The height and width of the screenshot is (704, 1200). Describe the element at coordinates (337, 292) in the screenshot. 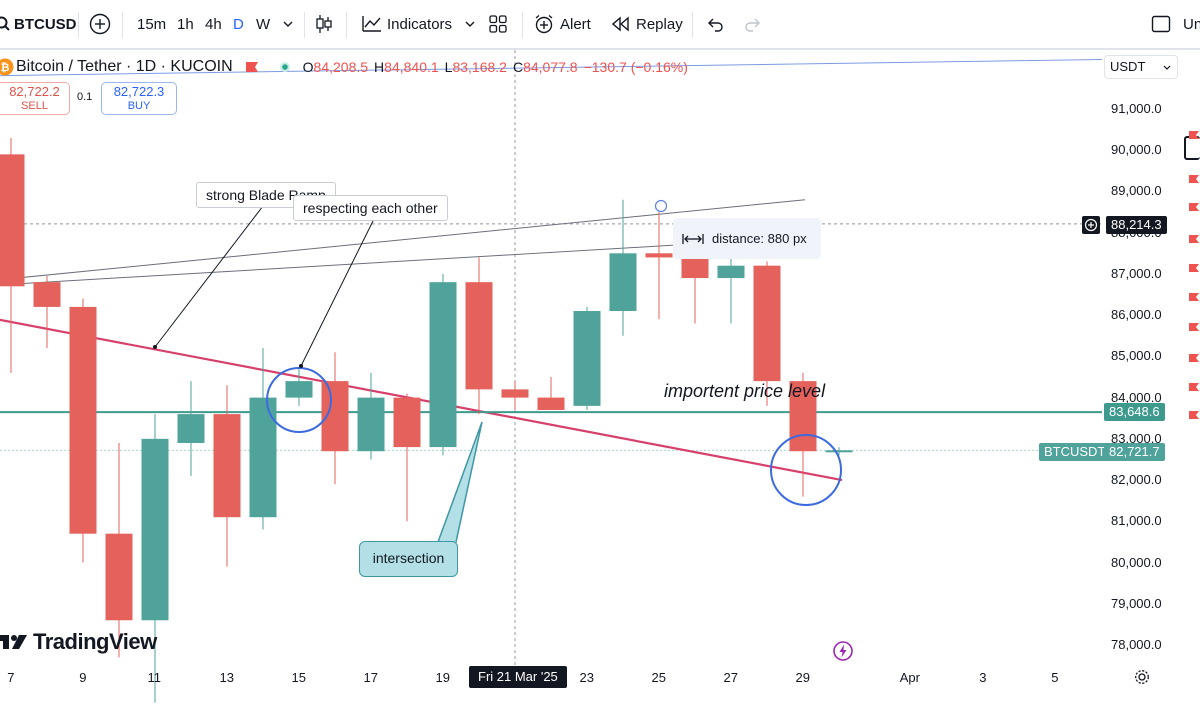

I see `callout-pointer` at that location.